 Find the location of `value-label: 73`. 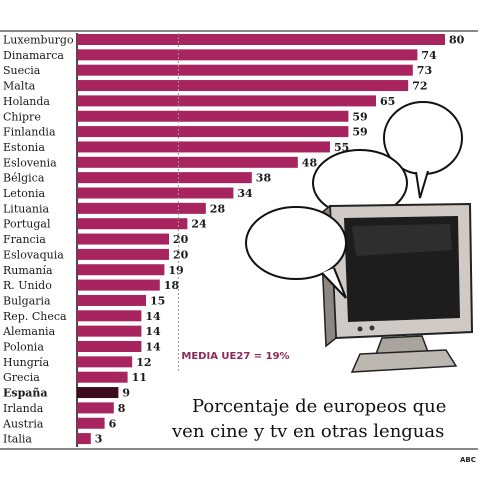

value-label: 73 is located at coordinates (424, 70).